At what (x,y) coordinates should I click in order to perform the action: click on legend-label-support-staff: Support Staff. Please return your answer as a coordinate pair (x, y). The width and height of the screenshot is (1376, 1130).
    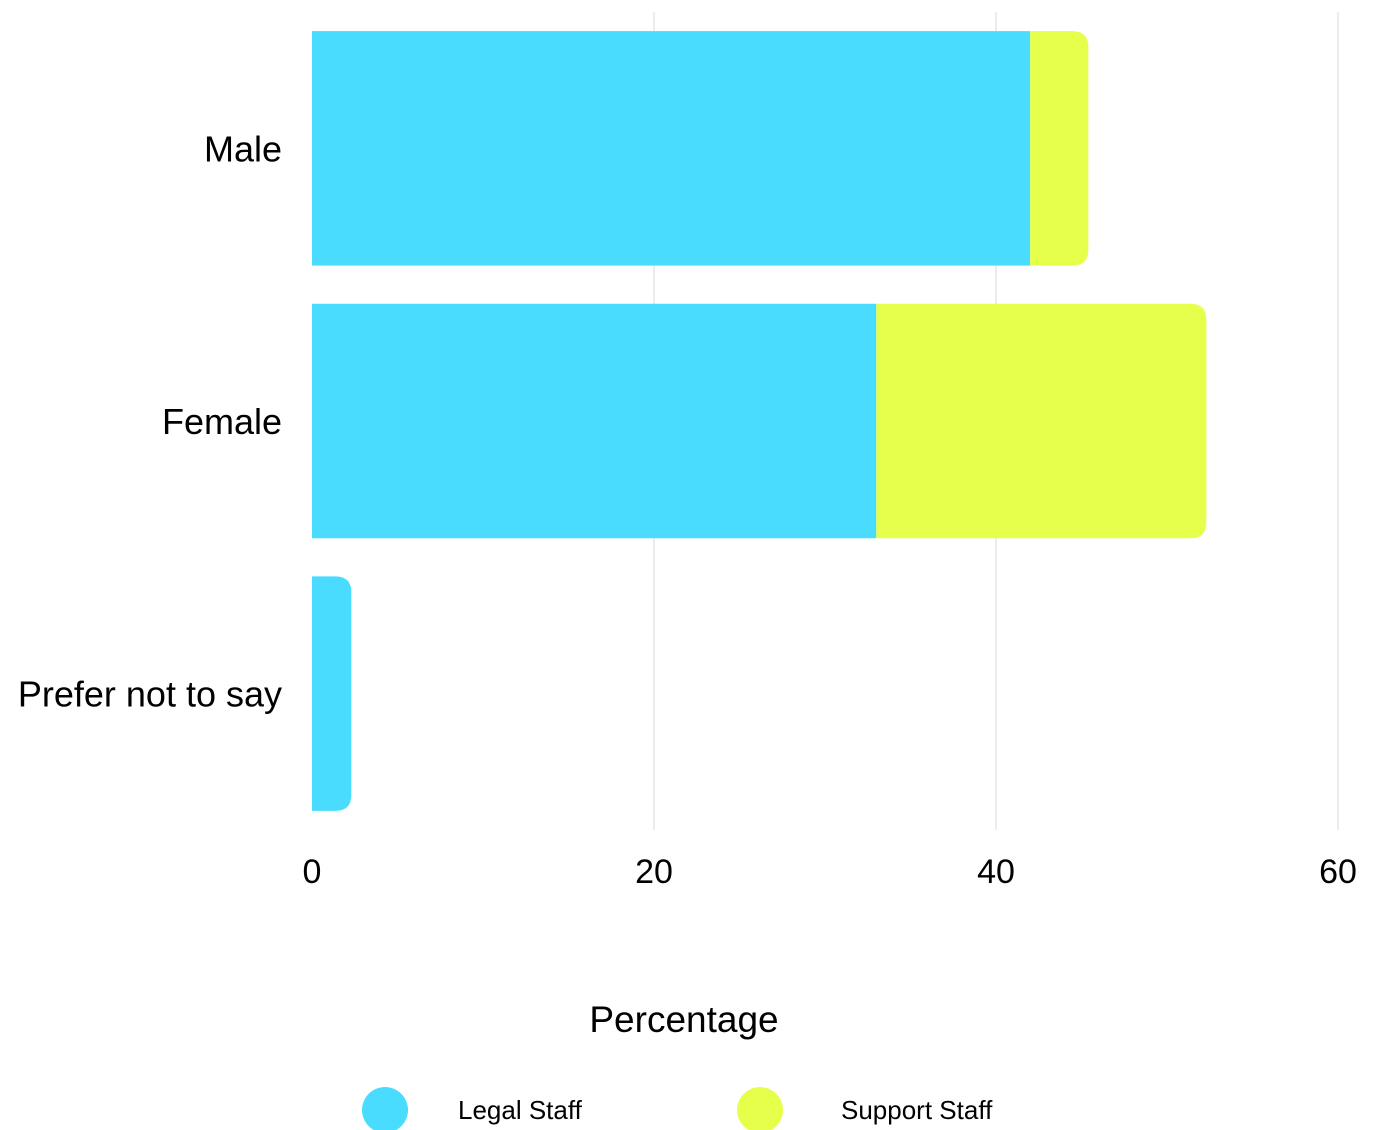
    Looking at the image, I should click on (917, 1110).